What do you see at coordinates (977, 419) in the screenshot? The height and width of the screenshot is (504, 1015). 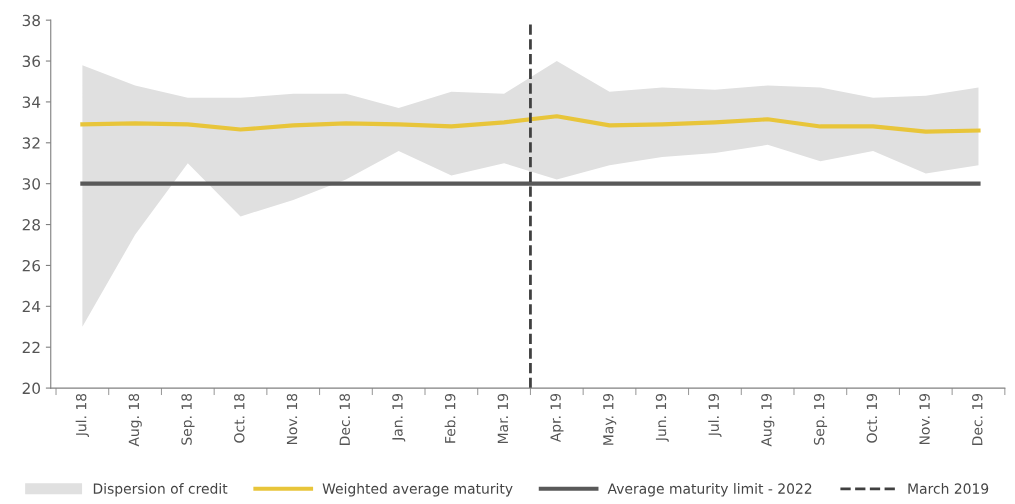 I see `x-tick-label: Dec. 19` at bounding box center [977, 419].